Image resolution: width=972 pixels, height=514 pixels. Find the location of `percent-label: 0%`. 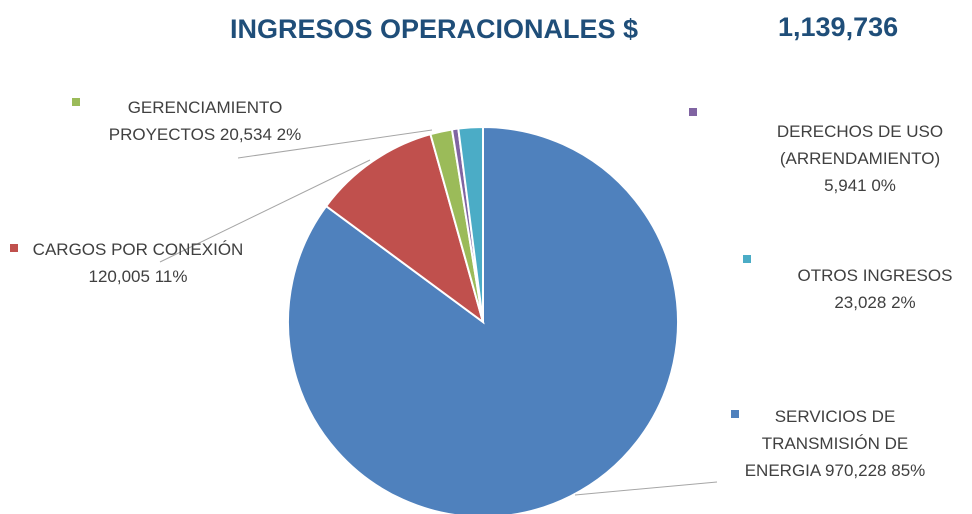

percent-label: 0% is located at coordinates (883, 185).